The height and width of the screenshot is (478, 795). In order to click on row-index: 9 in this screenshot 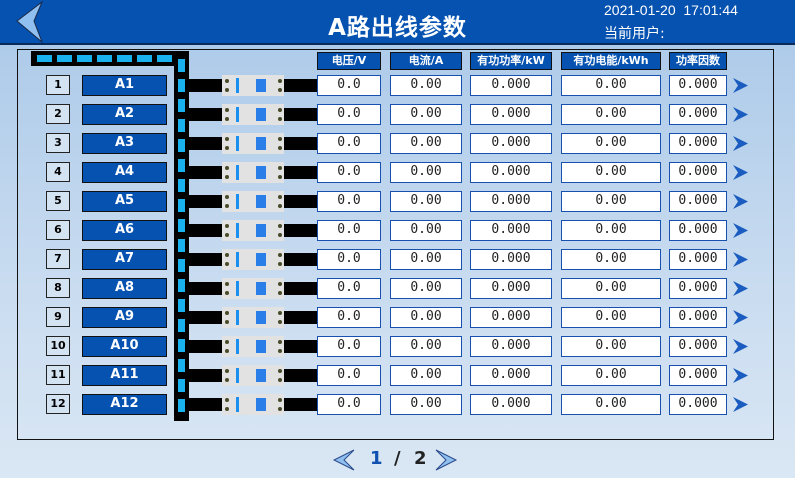, I will do `click(58, 317)`.